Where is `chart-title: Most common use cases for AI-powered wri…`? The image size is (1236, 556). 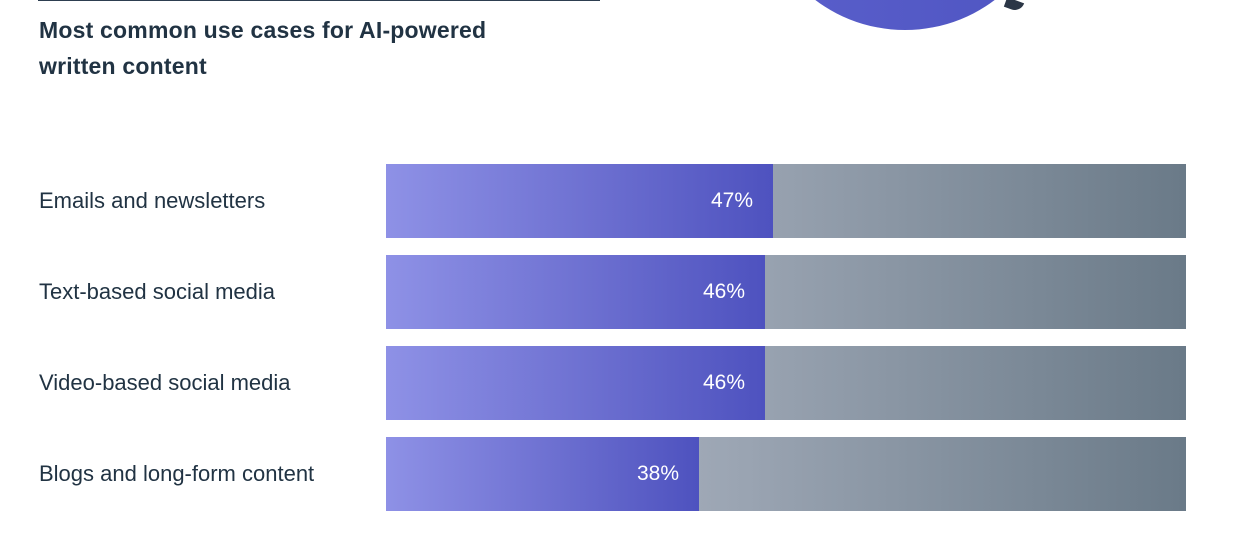
chart-title: Most common use cases for AI-powered wri… is located at coordinates (263, 48).